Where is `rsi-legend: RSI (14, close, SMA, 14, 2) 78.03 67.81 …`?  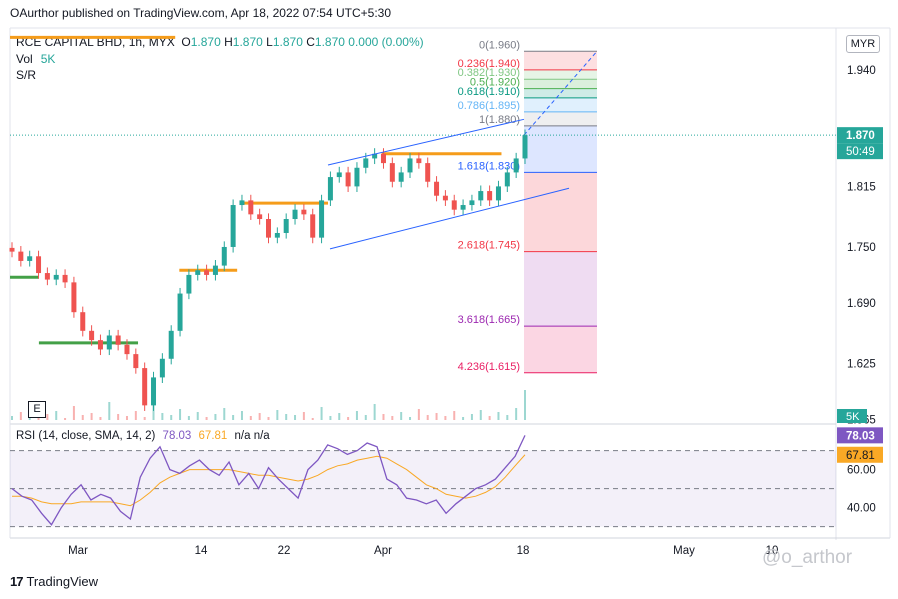
rsi-legend: RSI (14, close, SMA, 14, 2) 78.03 67.81 … is located at coordinates (143, 436).